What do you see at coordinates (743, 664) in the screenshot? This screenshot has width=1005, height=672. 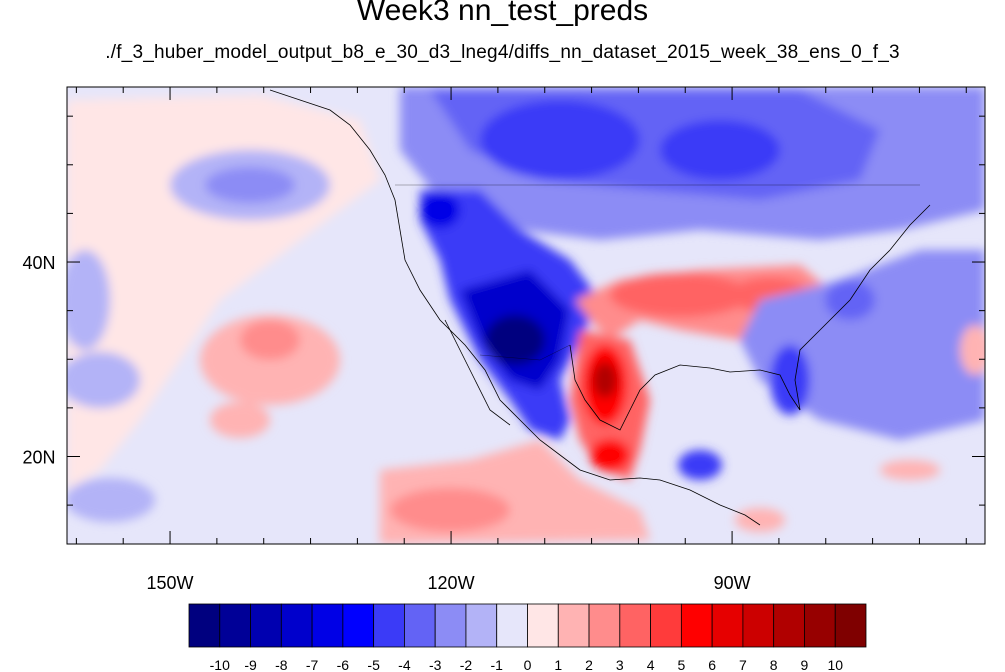 I see `colorbar-label: 7` at bounding box center [743, 664].